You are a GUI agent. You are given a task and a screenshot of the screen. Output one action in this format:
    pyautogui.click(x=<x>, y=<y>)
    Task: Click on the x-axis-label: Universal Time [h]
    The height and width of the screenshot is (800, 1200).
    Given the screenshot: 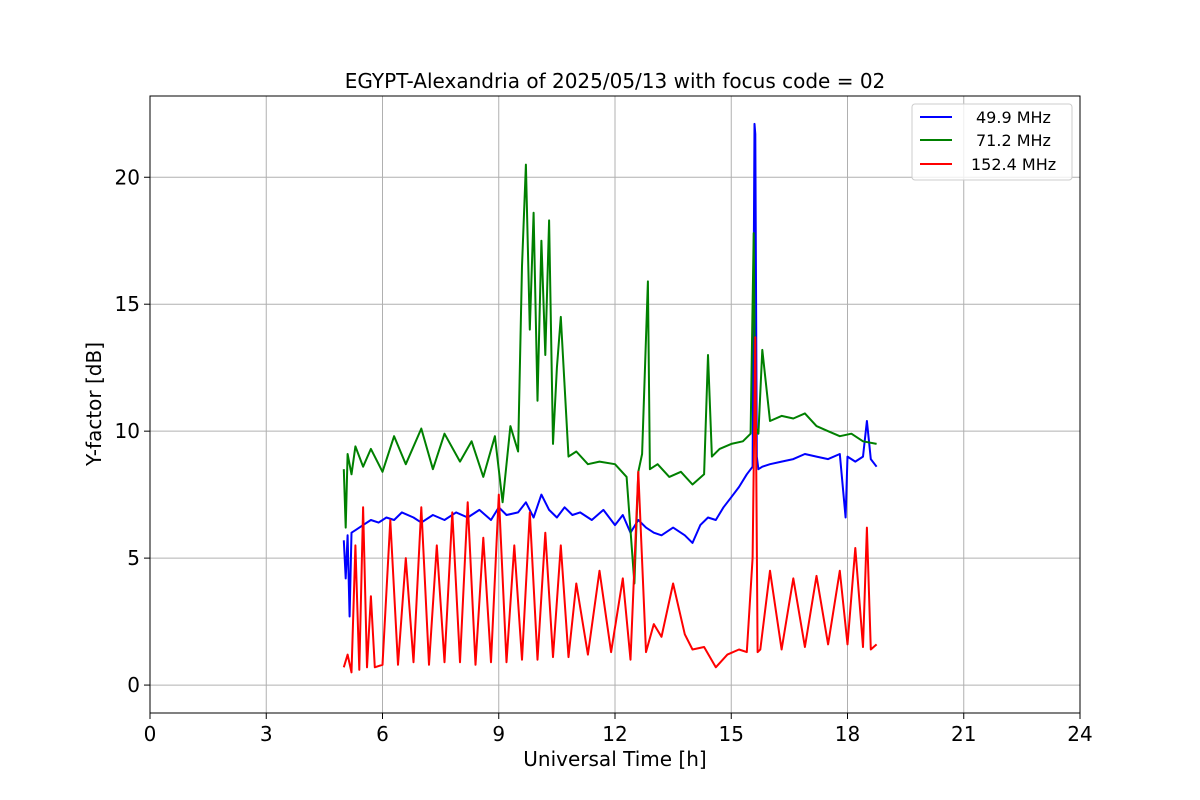 What is the action you would take?
    pyautogui.click(x=614, y=759)
    